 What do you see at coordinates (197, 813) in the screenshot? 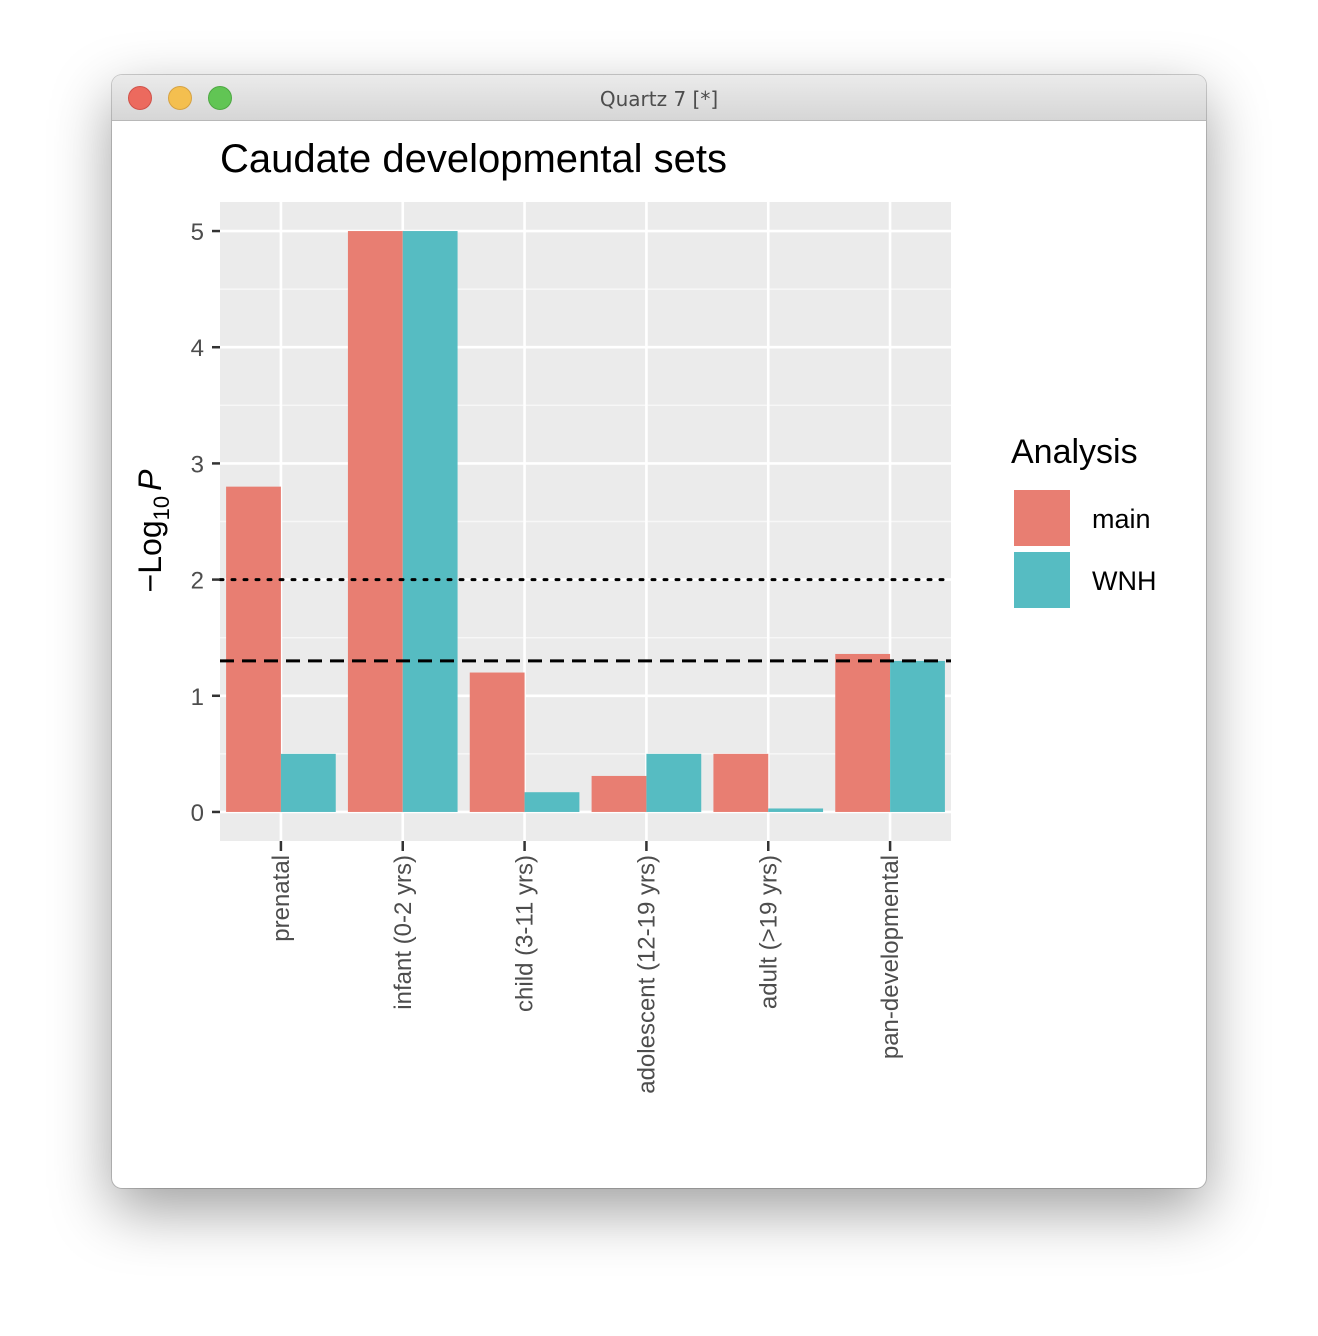
I see `y-tick-label: 0` at bounding box center [197, 813].